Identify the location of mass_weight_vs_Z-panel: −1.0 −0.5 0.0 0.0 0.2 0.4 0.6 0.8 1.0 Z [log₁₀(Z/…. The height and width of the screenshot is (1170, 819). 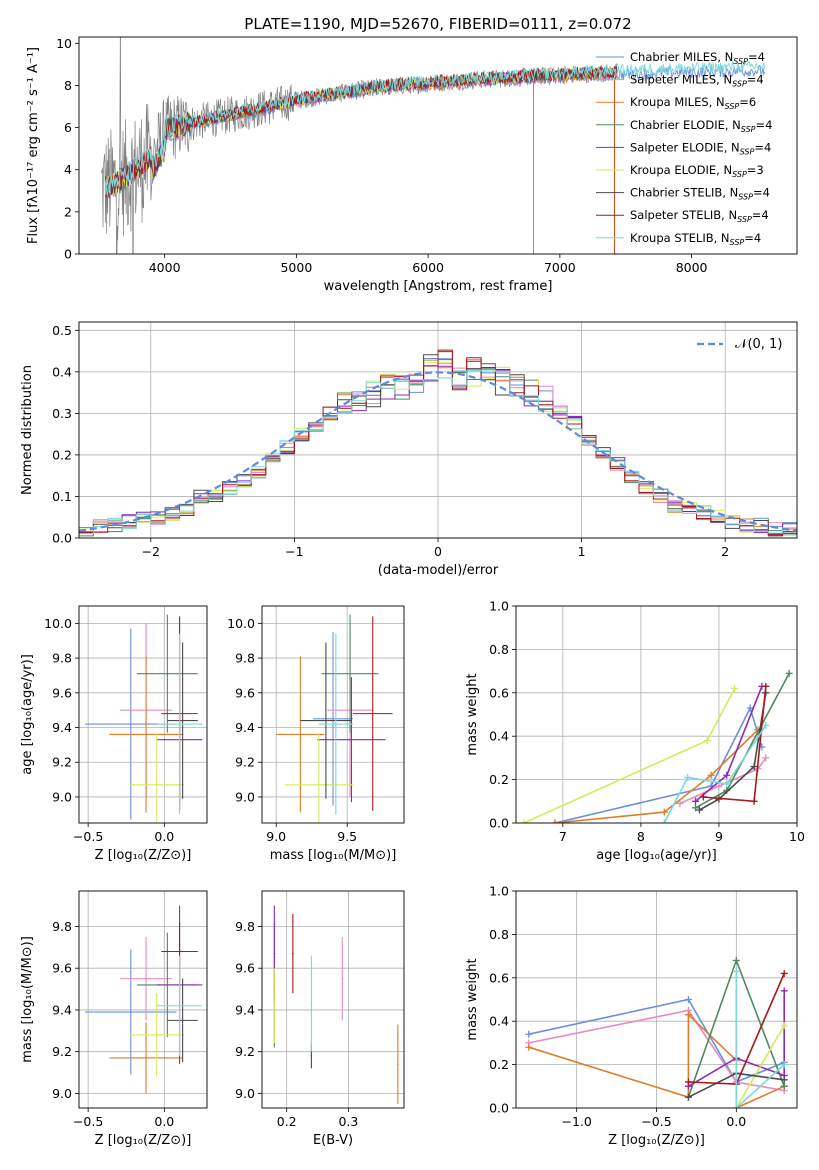
(631, 1016).